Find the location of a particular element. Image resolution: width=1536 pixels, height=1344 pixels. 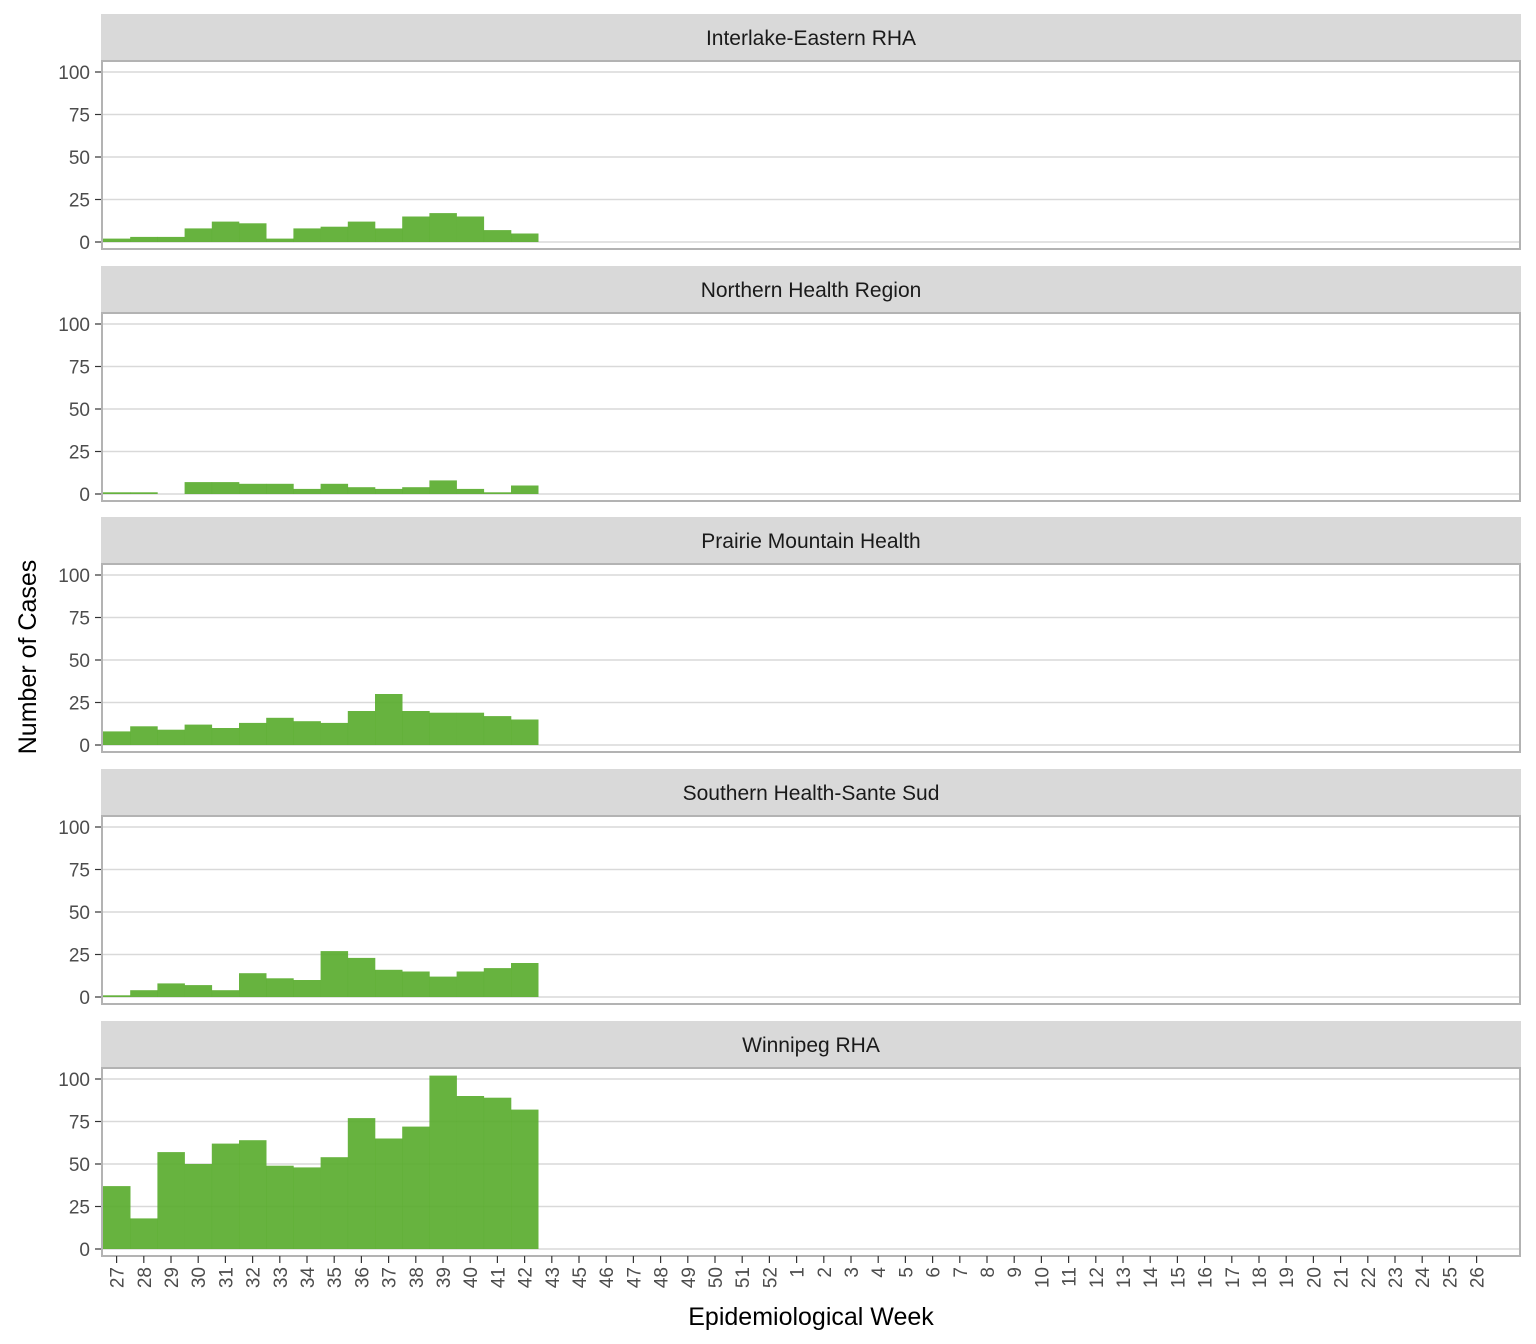

x-tick-label: 47 is located at coordinates (634, 1277).